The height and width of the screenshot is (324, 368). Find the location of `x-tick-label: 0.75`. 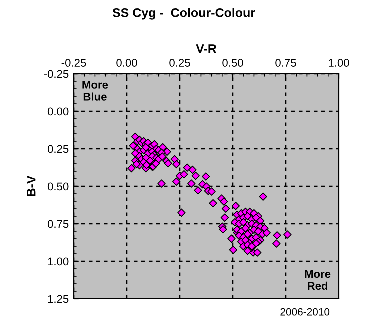

x-tick-label: 0.75 is located at coordinates (286, 63).